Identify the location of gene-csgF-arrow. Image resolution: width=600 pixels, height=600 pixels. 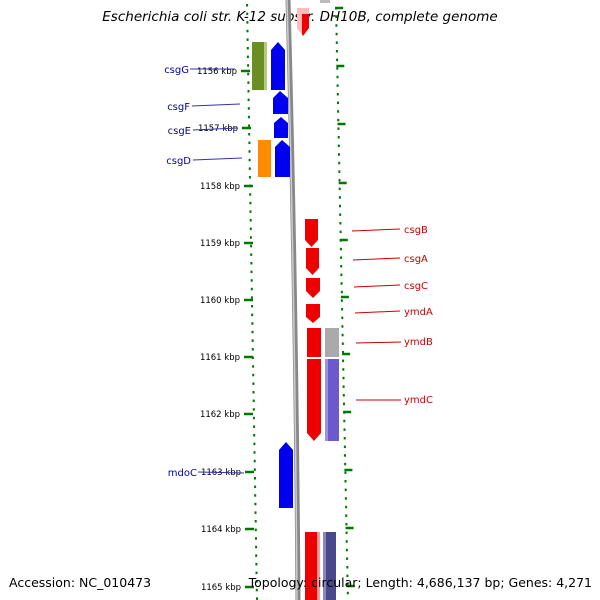
(280, 102).